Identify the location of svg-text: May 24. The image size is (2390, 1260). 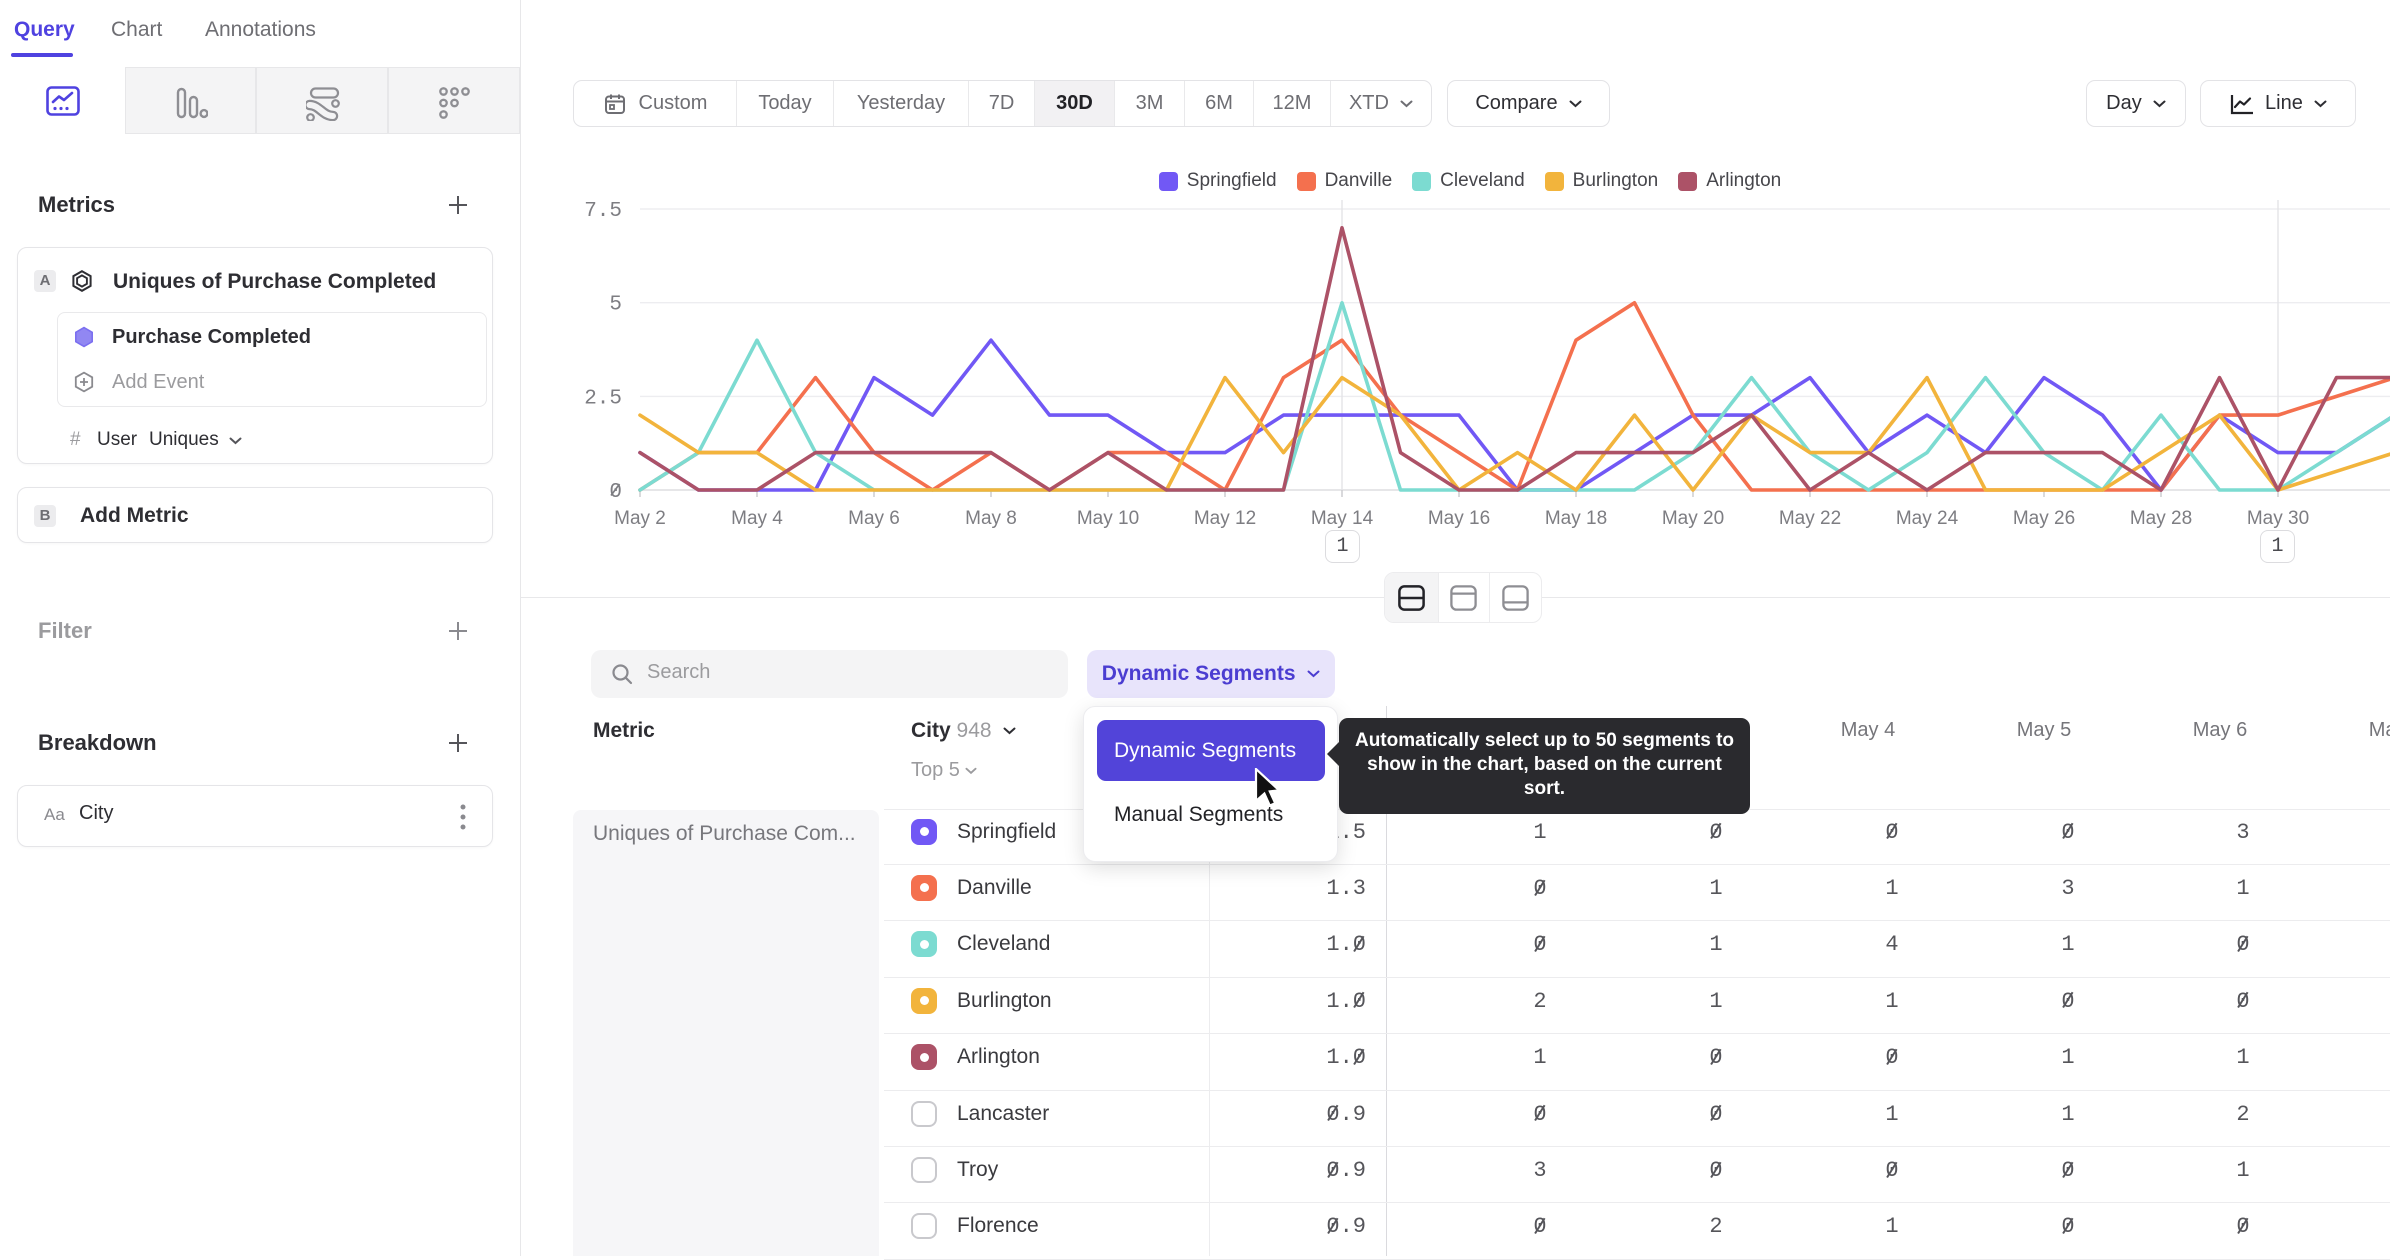
(1927, 518).